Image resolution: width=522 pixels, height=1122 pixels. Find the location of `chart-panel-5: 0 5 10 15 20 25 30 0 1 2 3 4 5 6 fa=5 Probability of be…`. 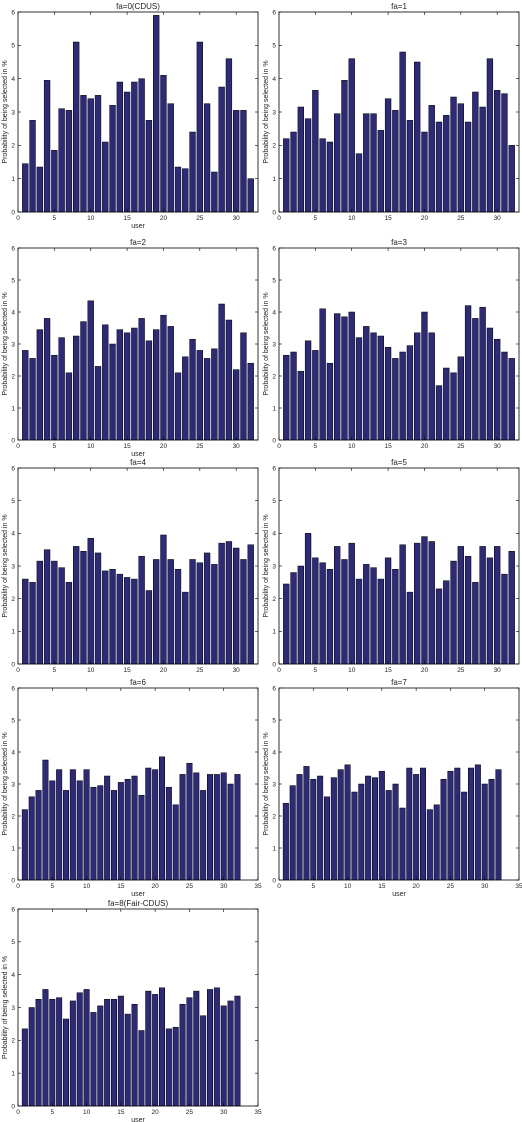

chart-panel-5: 0 5 10 15 20 25 30 0 1 2 3 4 5 6 fa=5 Probability of be… is located at coordinates (391, 566).